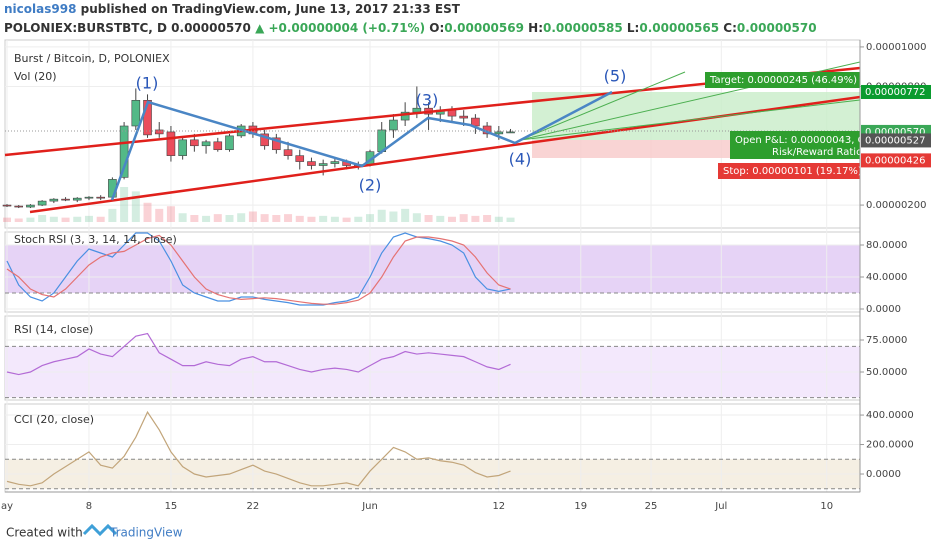 The image size is (932, 550). What do you see at coordinates (146, 533) in the screenshot?
I see `footer-brand: TradingView` at bounding box center [146, 533].